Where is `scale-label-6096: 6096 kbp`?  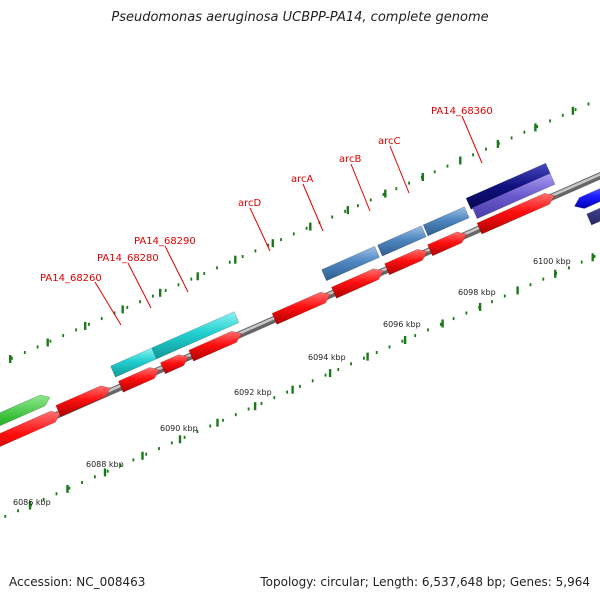
scale-label-6096: 6096 kbp is located at coordinates (402, 324).